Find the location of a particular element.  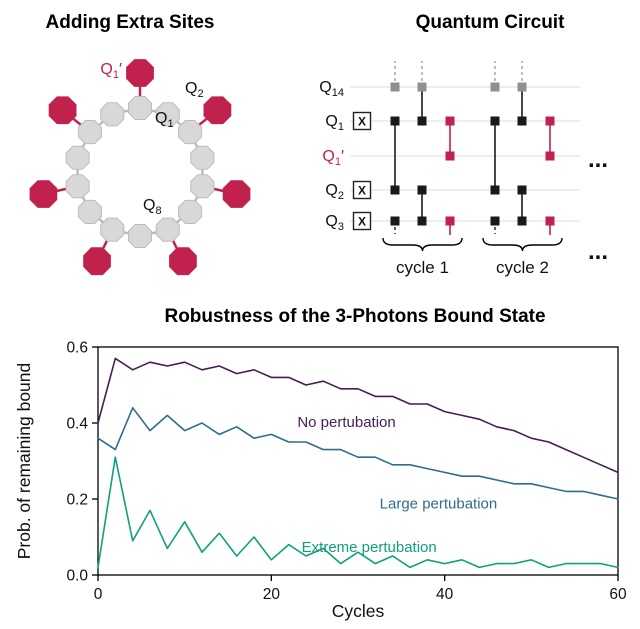

y-axis-title: Prob. of remaining bound is located at coordinates (24, 461).